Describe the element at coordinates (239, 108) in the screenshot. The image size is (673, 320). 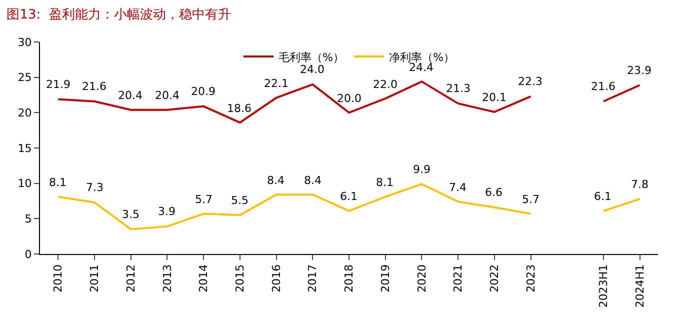
I see `data-label: 18.6` at that location.